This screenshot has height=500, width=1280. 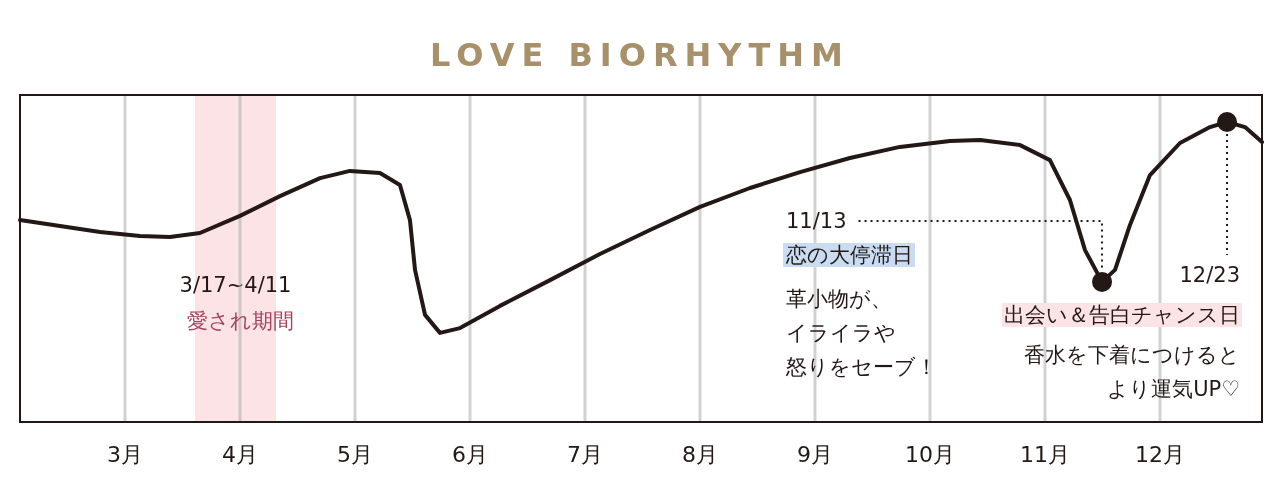 What do you see at coordinates (849, 255) in the screenshot?
I see `annotation: 恋の大停滞日` at bounding box center [849, 255].